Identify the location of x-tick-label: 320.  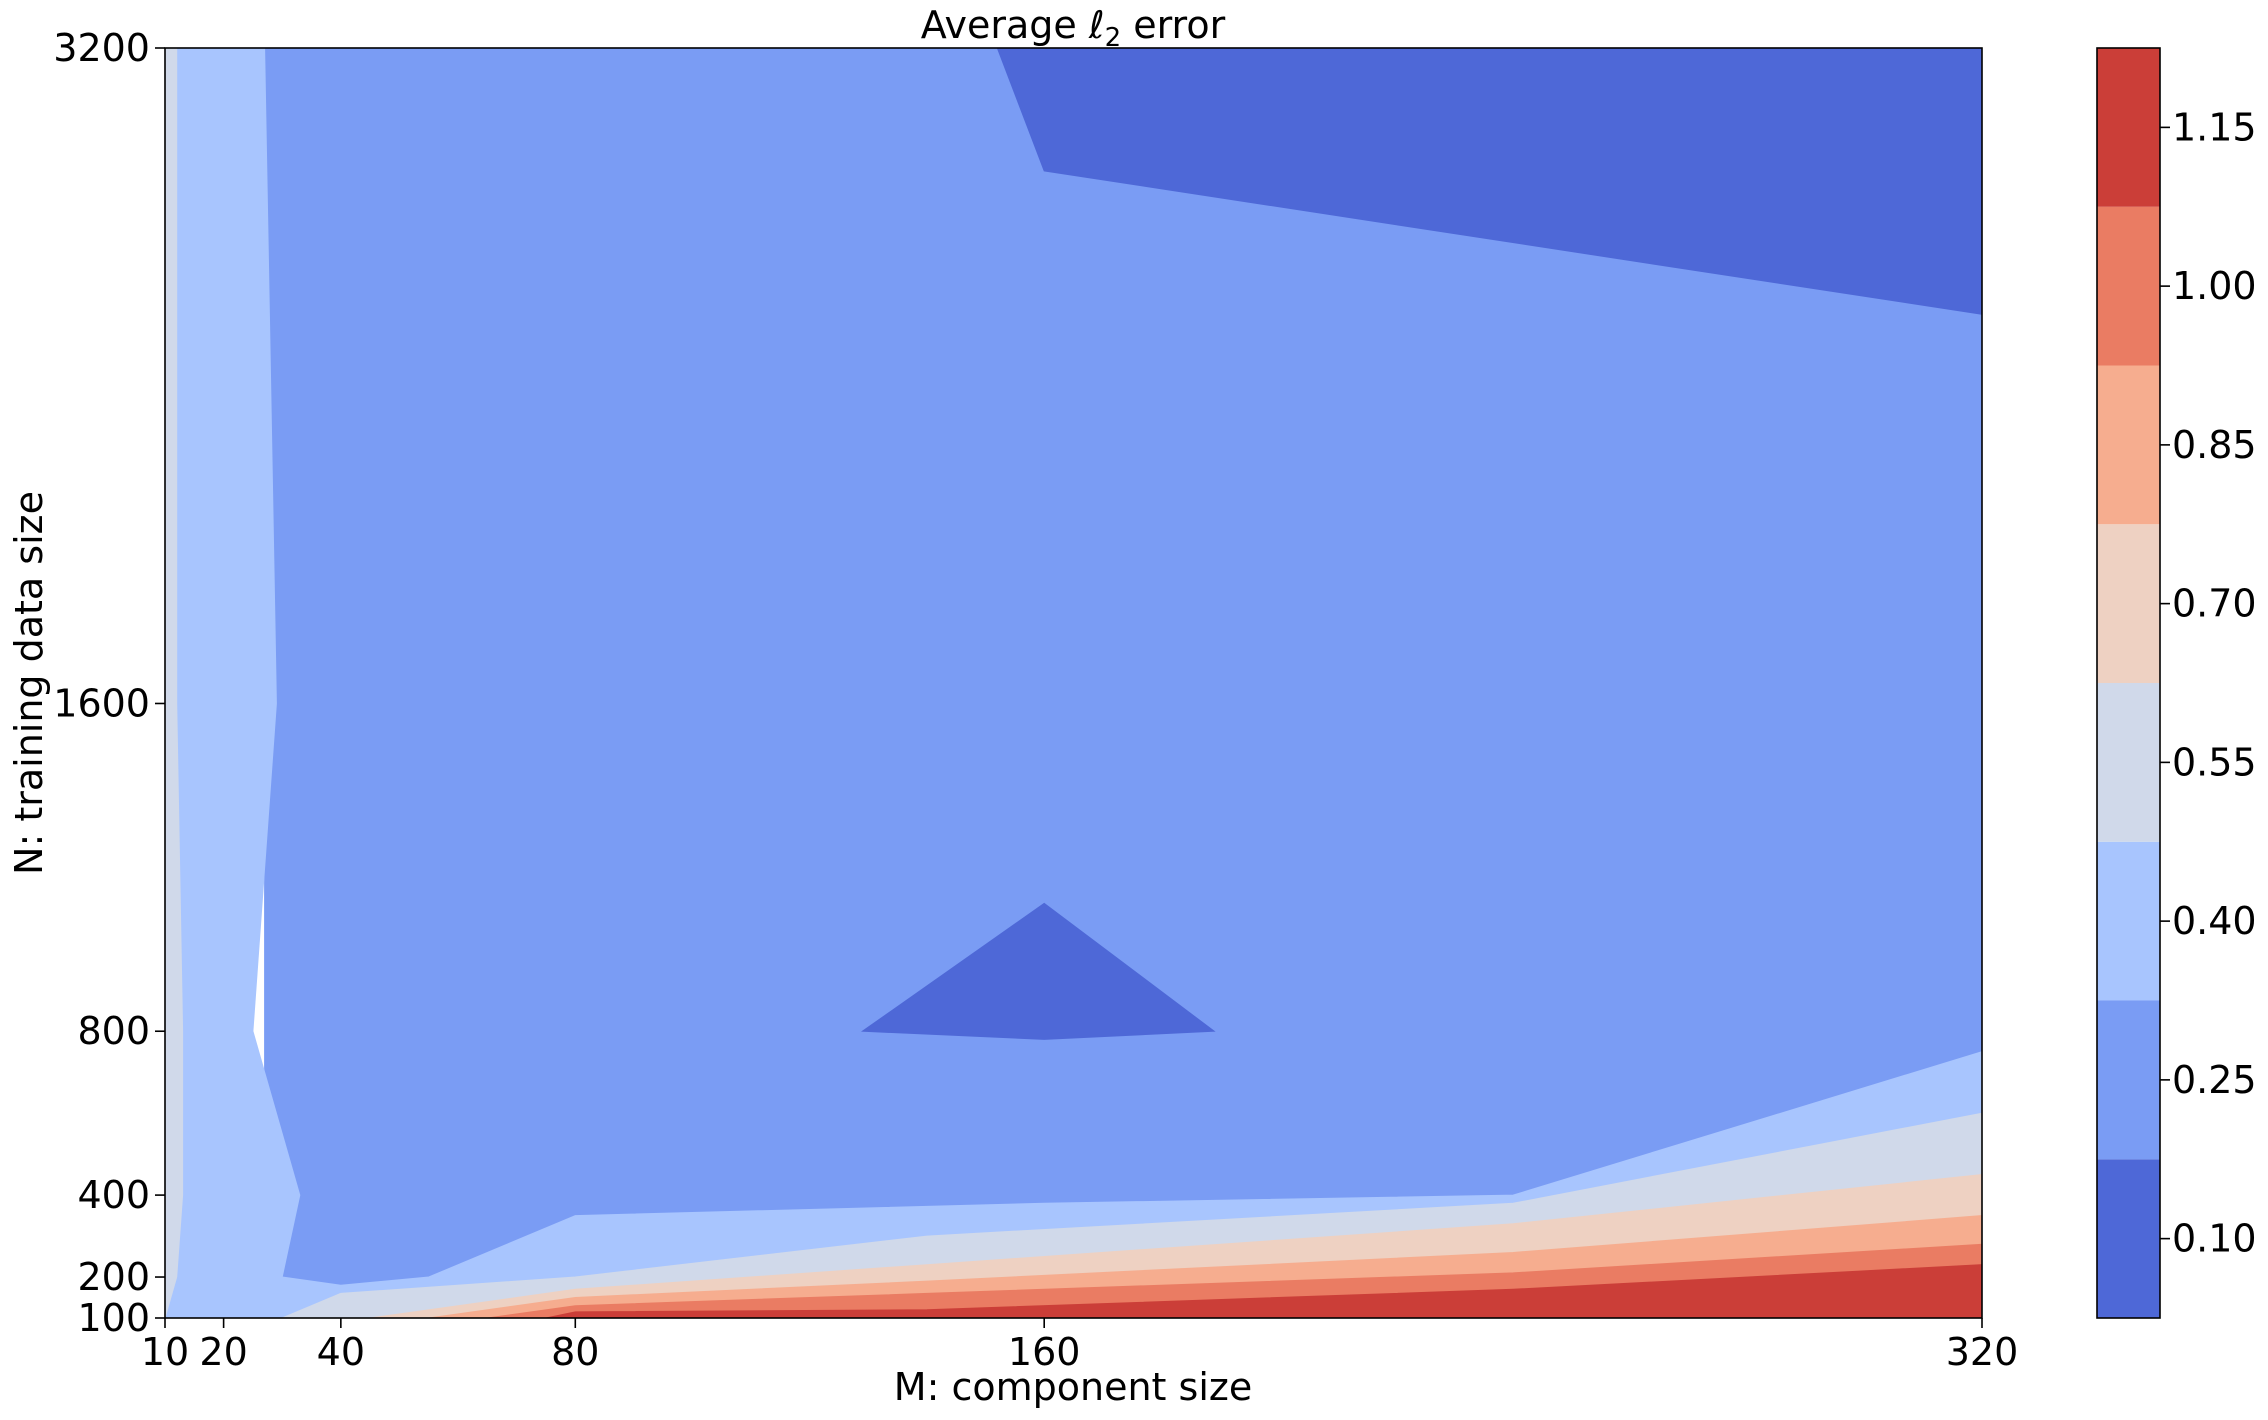
(1982, 1352).